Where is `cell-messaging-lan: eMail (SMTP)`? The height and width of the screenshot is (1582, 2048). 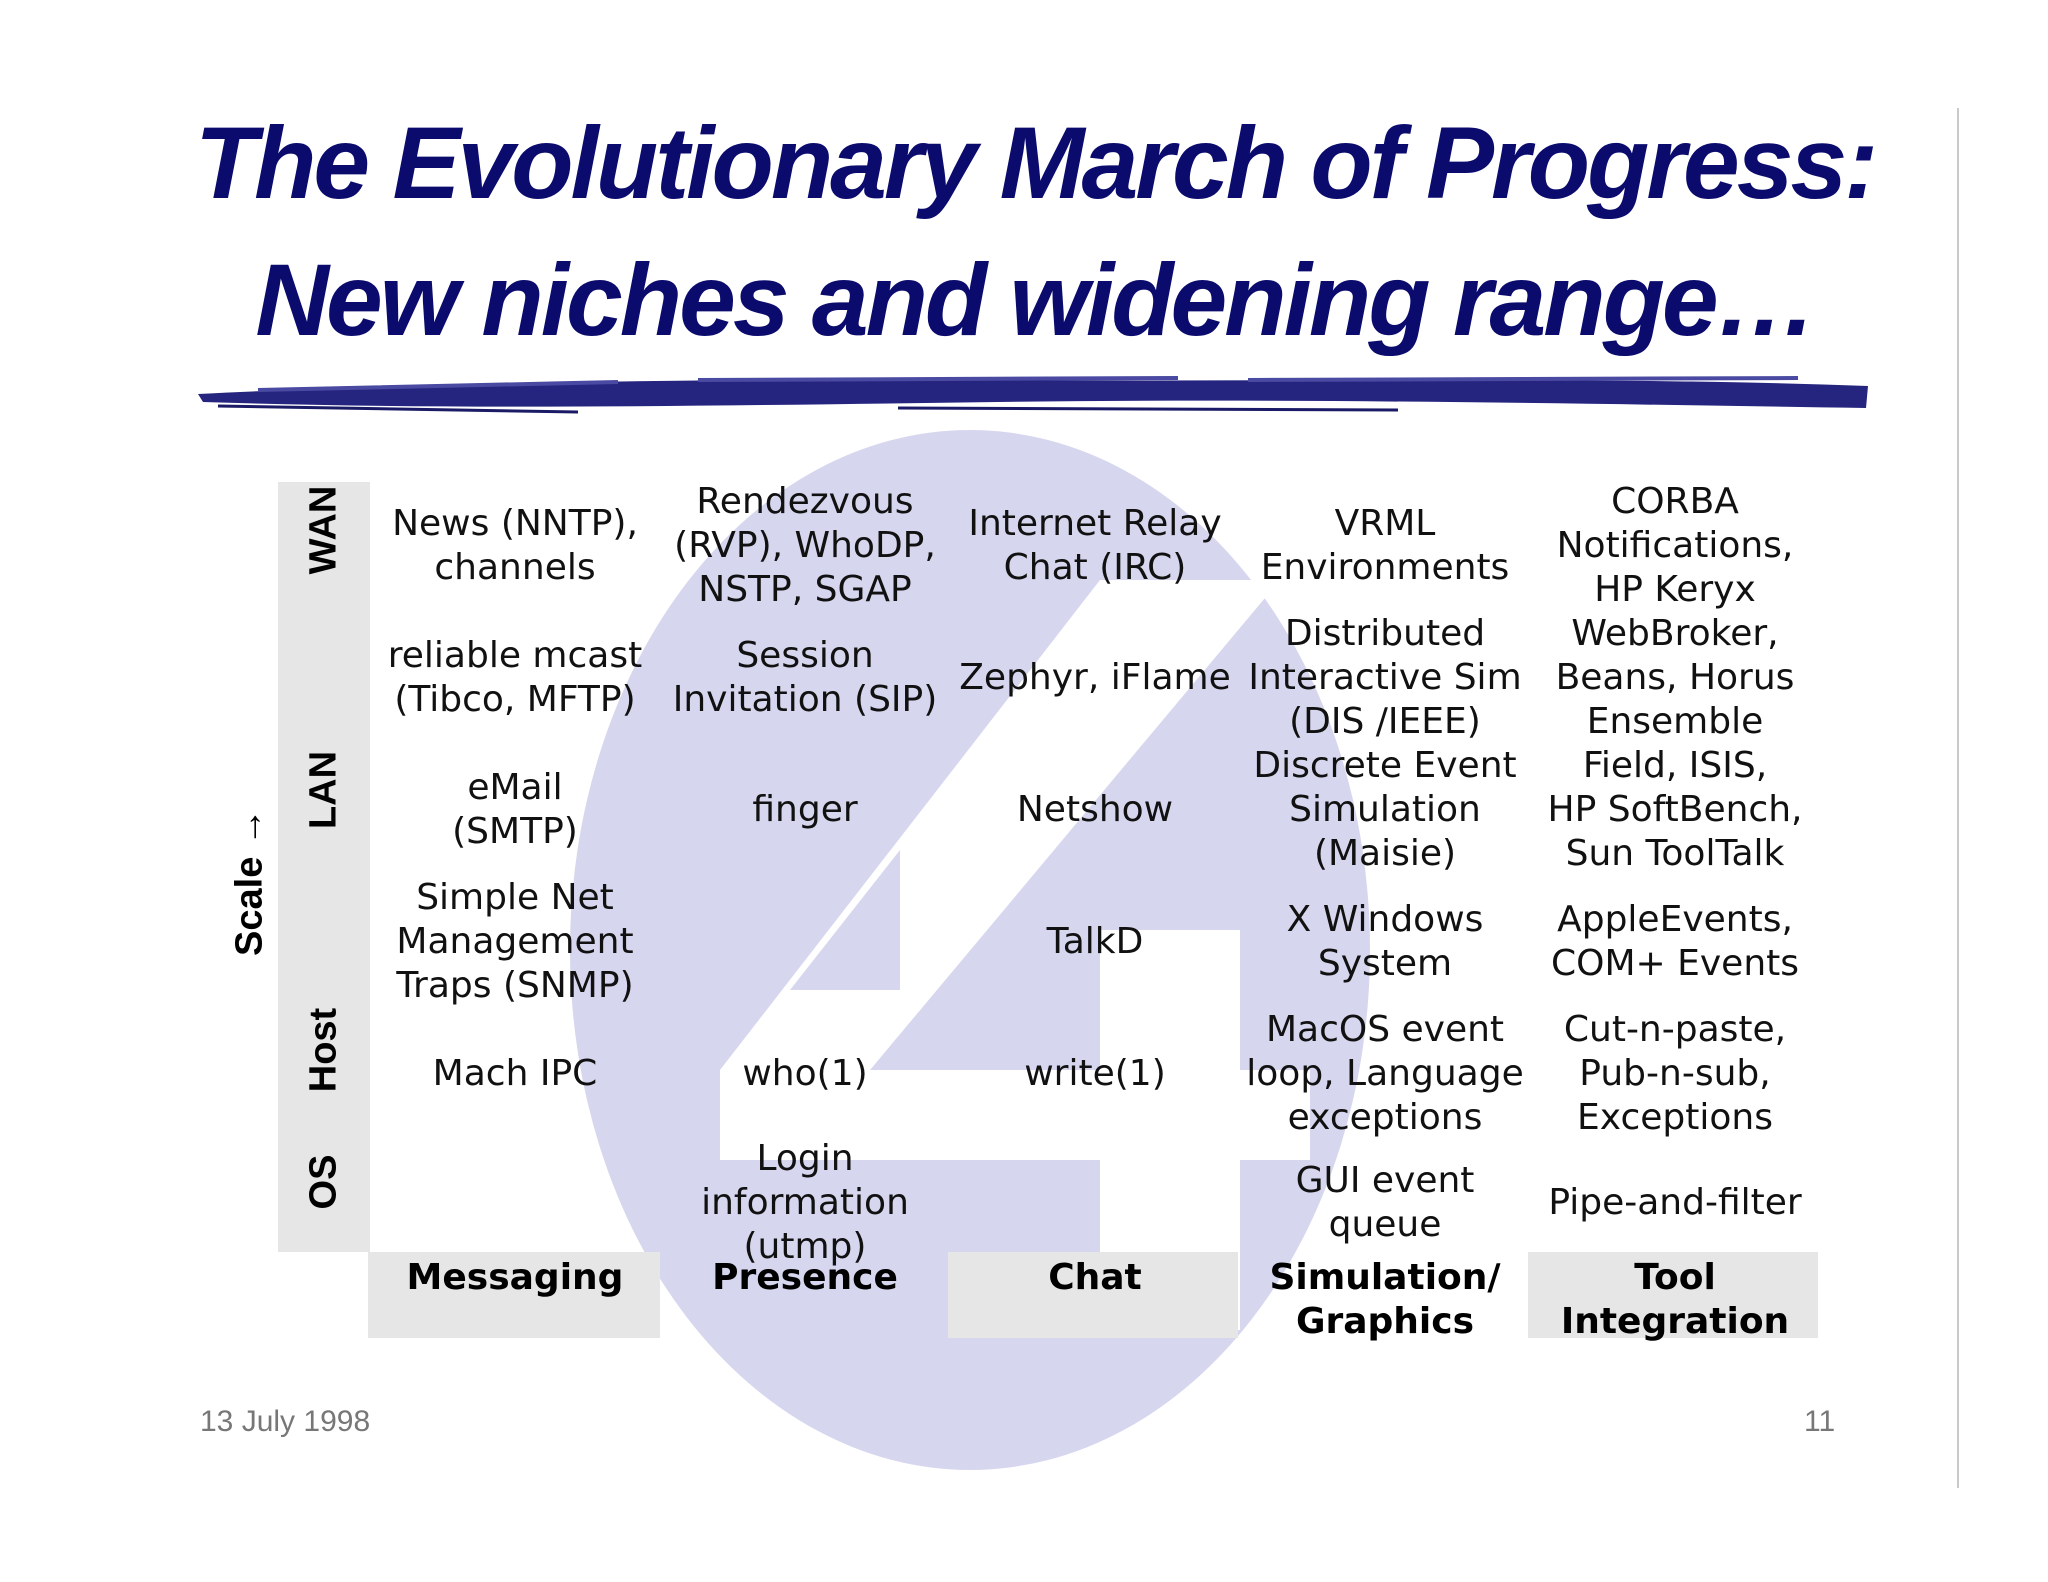
cell-messaging-lan: eMail (SMTP) is located at coordinates (515, 809).